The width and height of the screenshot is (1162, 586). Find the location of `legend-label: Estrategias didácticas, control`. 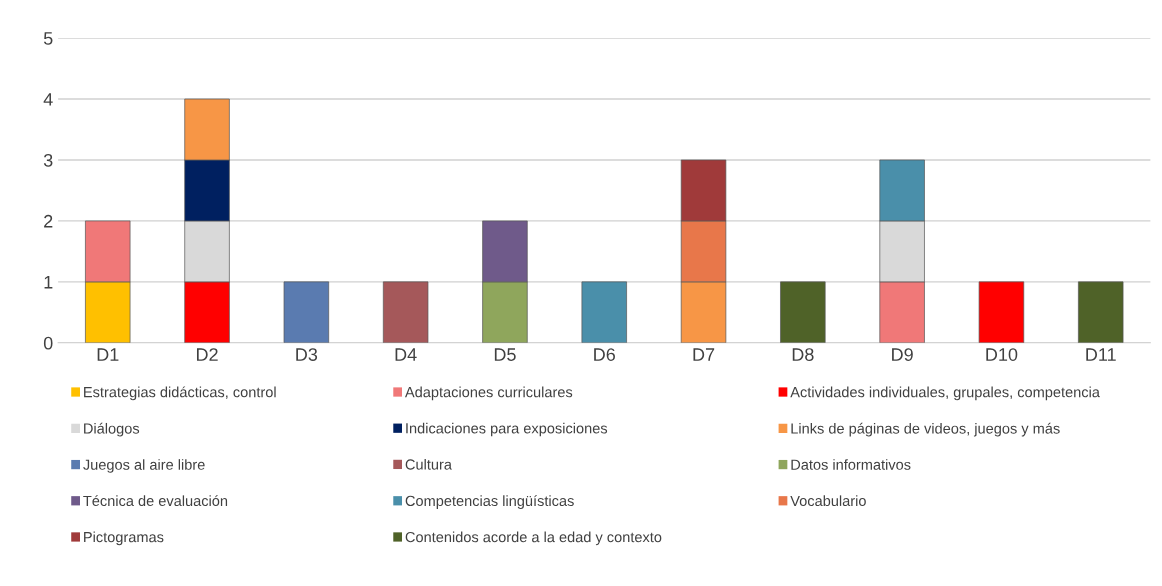

legend-label: Estrategias didácticas, control is located at coordinates (180, 393).